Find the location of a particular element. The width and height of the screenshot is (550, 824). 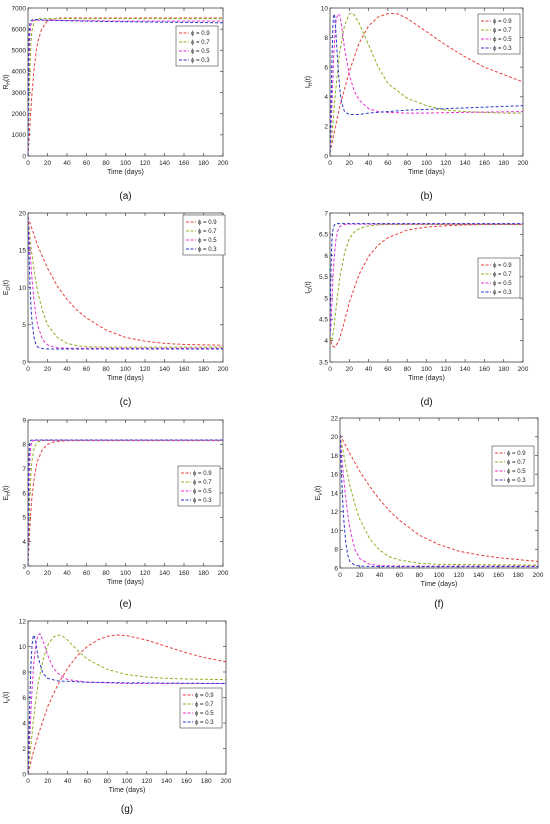

panel-caption: (e) is located at coordinates (125, 604).